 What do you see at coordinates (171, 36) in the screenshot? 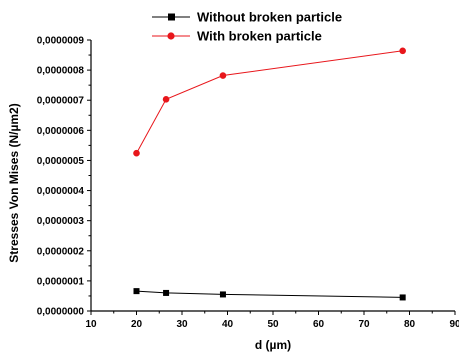
I see `legend-marker-circle` at bounding box center [171, 36].